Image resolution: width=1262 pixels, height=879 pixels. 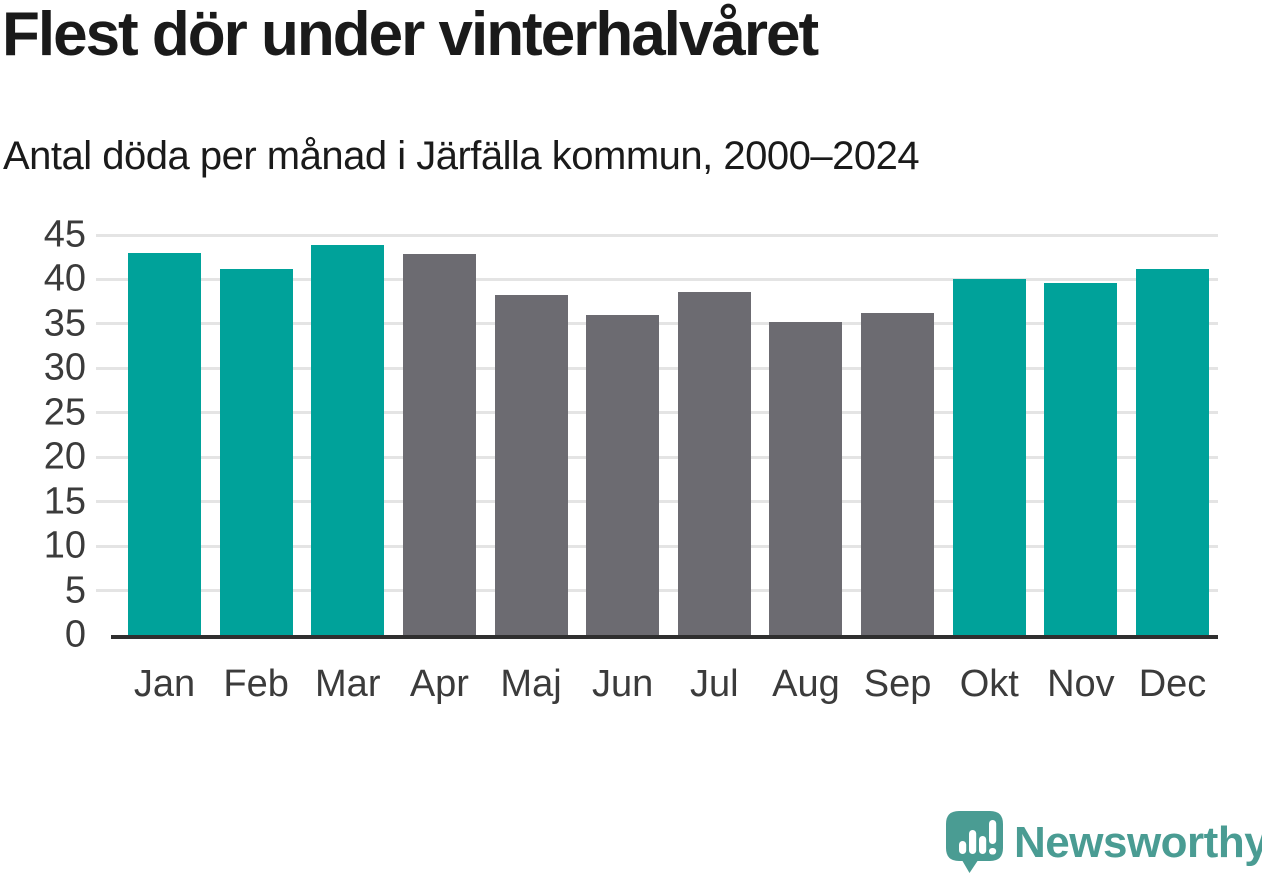 I want to click on bar-dec, so click(x=1173, y=451).